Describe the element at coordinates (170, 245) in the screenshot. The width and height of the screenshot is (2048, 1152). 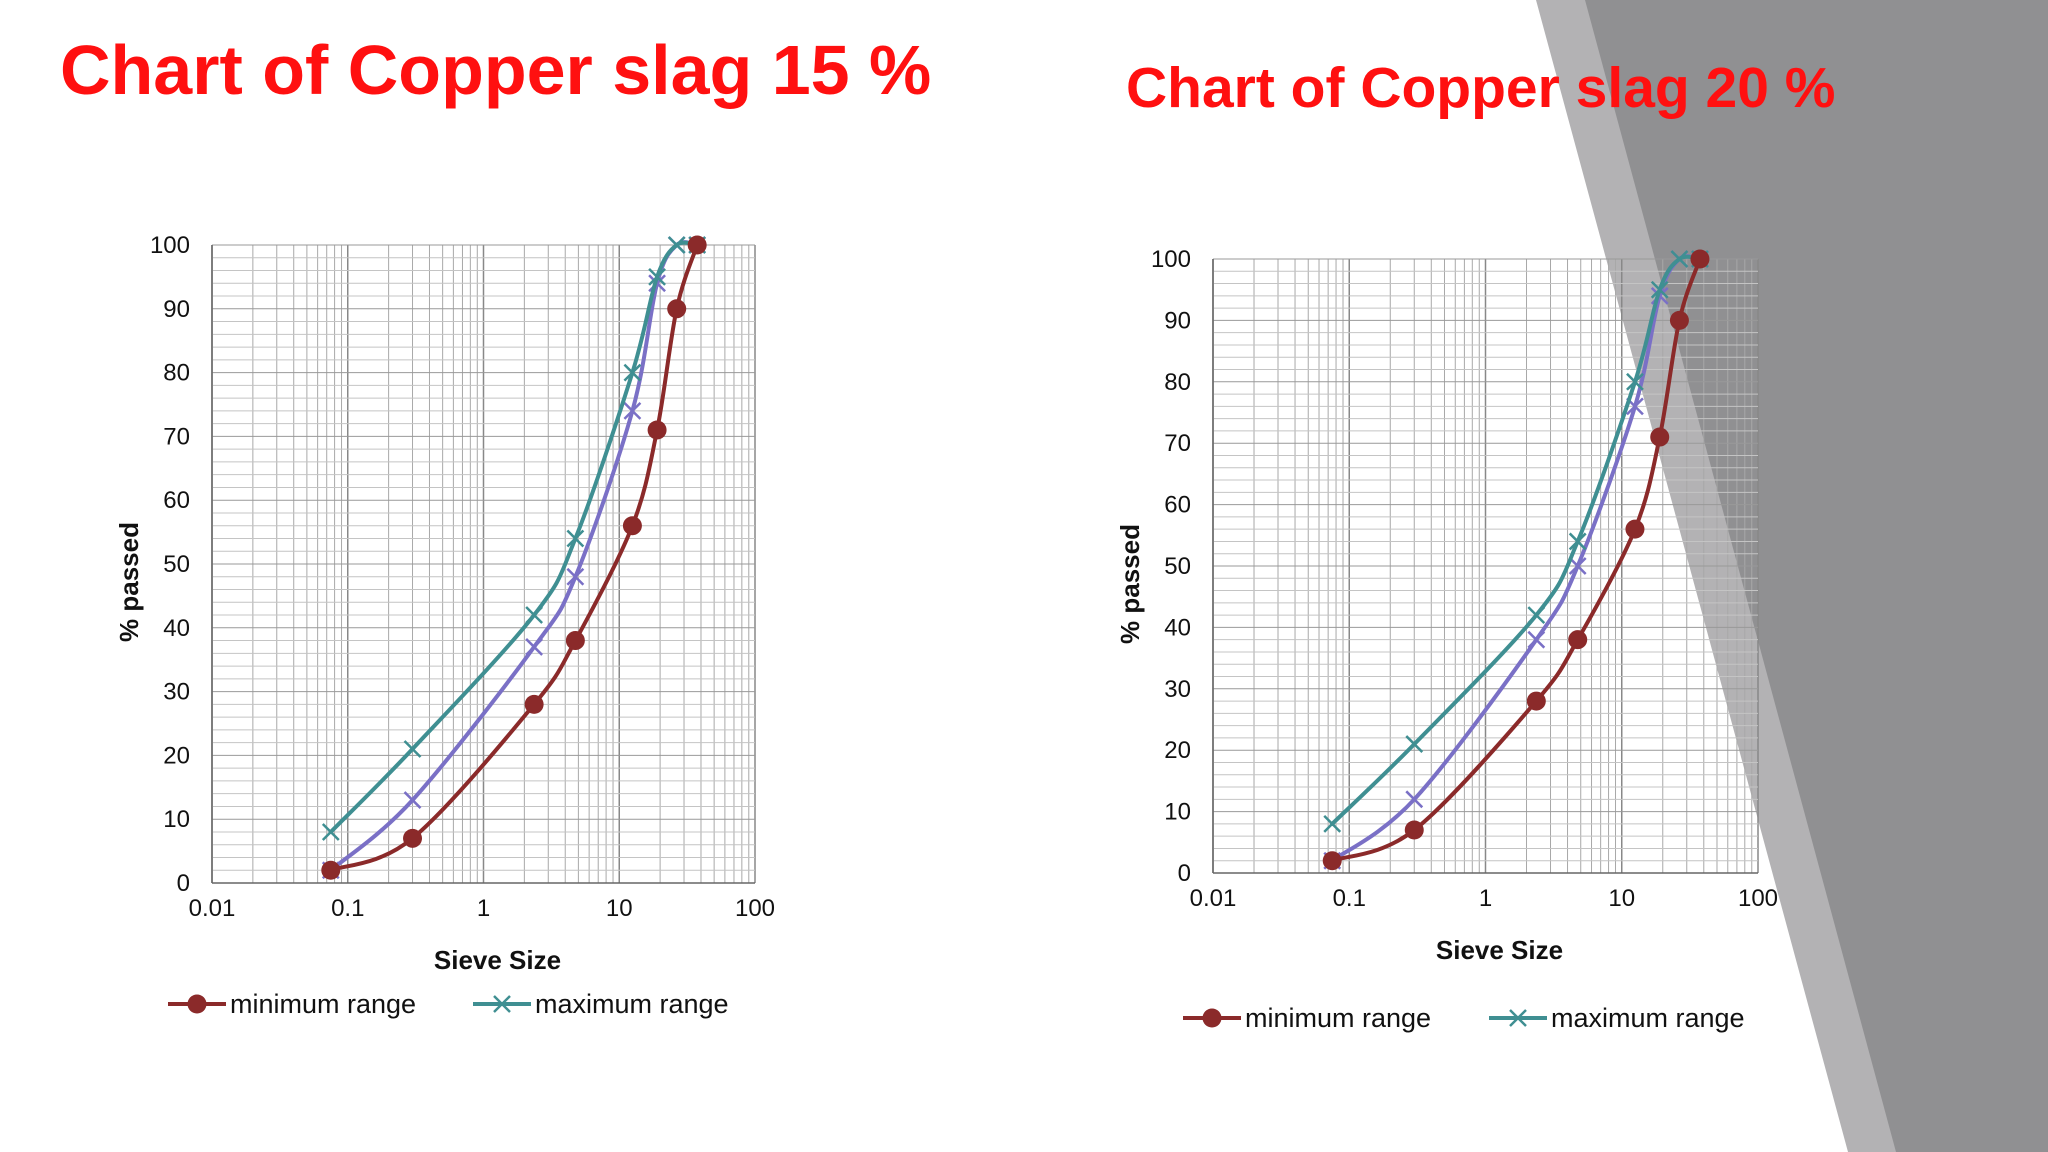
I see `chart-left-y-tick-label: 100` at that location.